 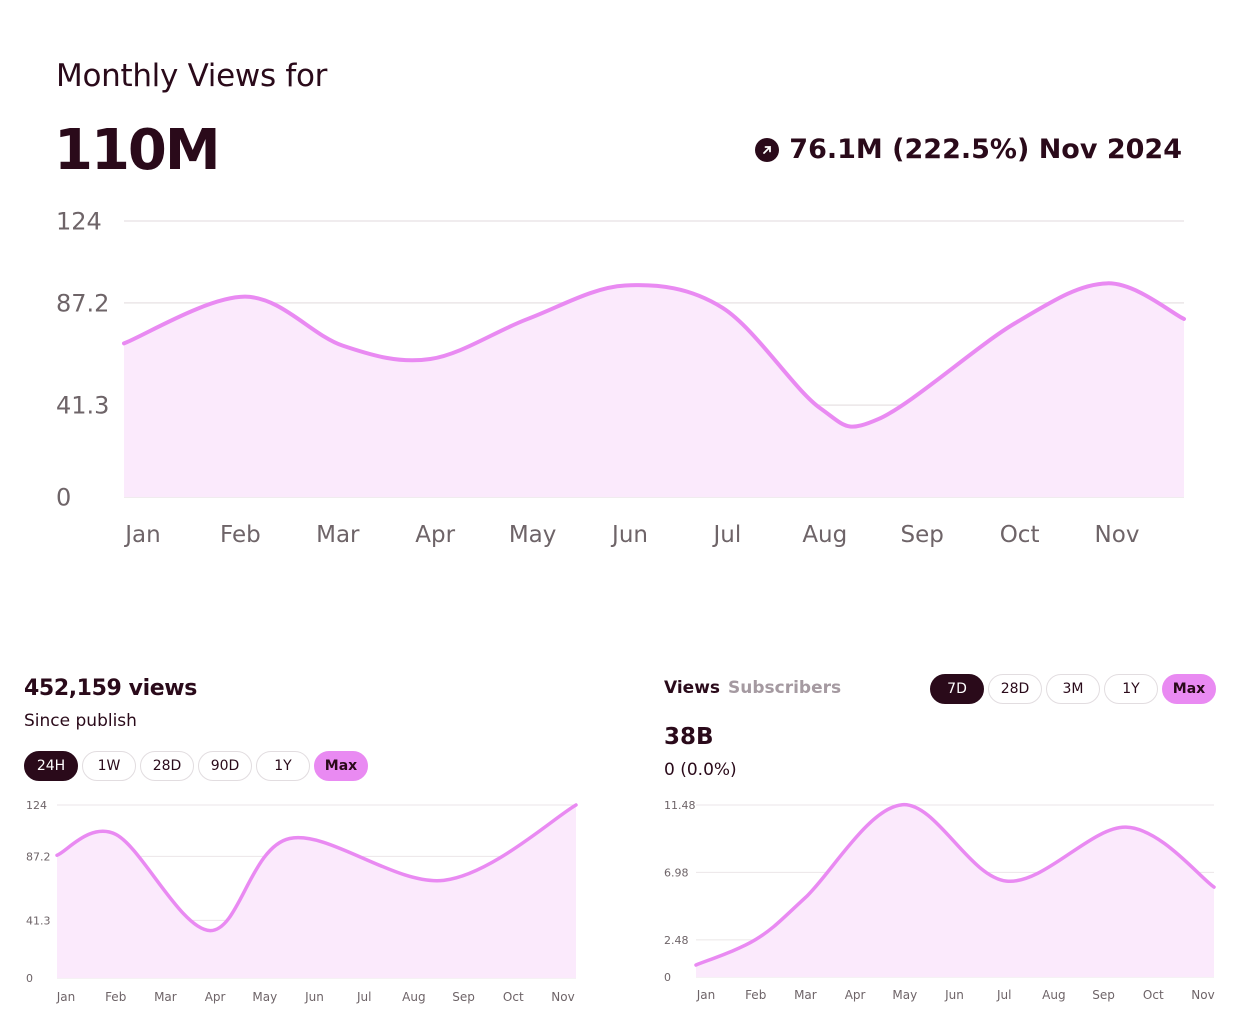 I want to click on range-1y-button: 1Y, so click(x=283, y=766).